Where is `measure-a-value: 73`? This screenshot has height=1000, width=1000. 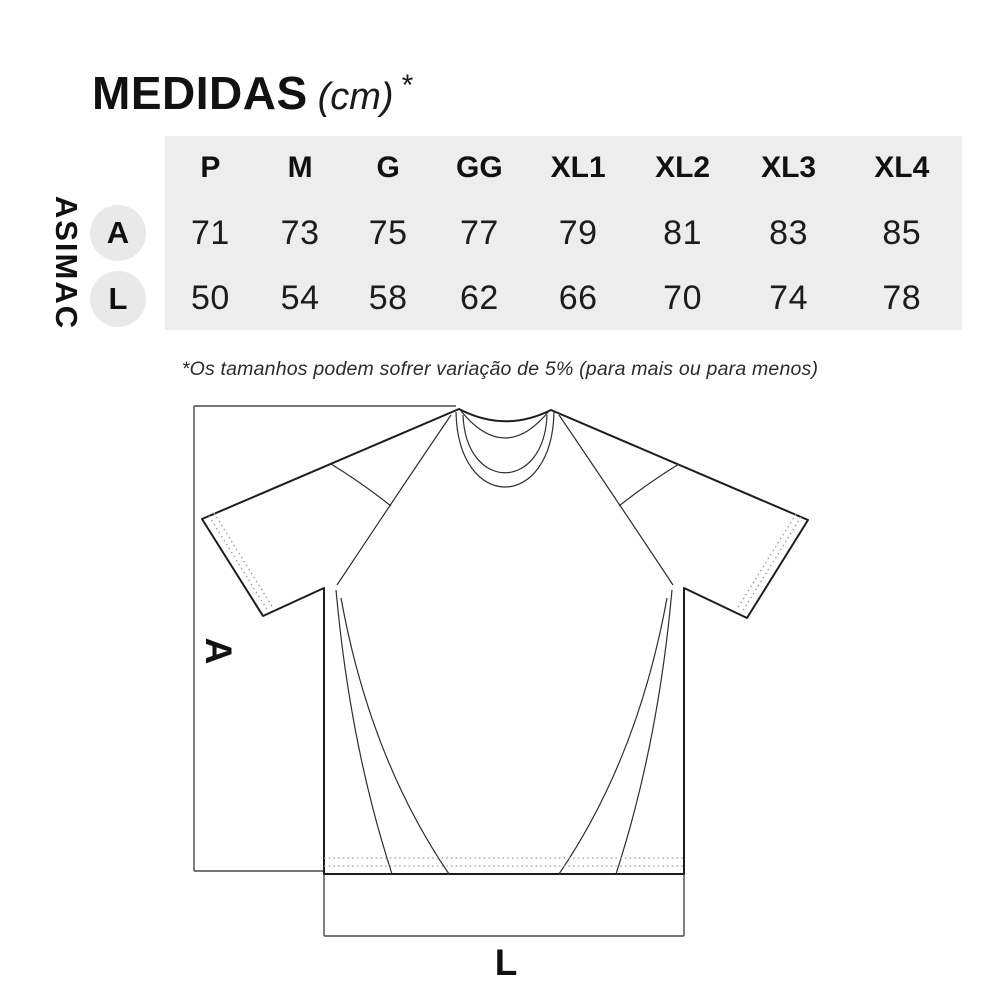
measure-a-value: 73 is located at coordinates (300, 232).